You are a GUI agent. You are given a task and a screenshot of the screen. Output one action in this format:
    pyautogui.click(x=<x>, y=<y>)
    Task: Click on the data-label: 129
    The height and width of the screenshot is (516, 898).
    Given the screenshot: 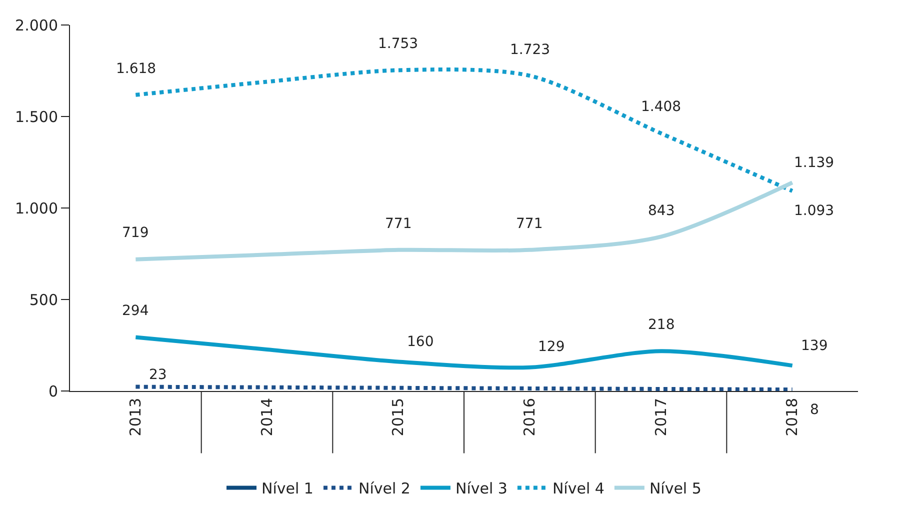 What is the action you would take?
    pyautogui.click(x=551, y=347)
    